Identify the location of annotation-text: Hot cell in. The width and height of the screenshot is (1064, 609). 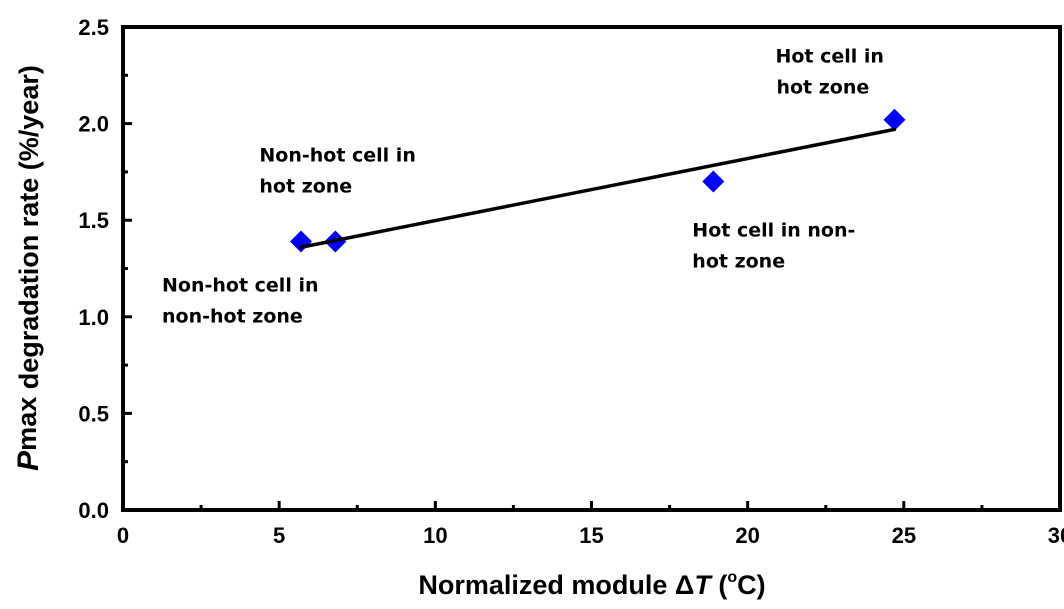
(829, 57).